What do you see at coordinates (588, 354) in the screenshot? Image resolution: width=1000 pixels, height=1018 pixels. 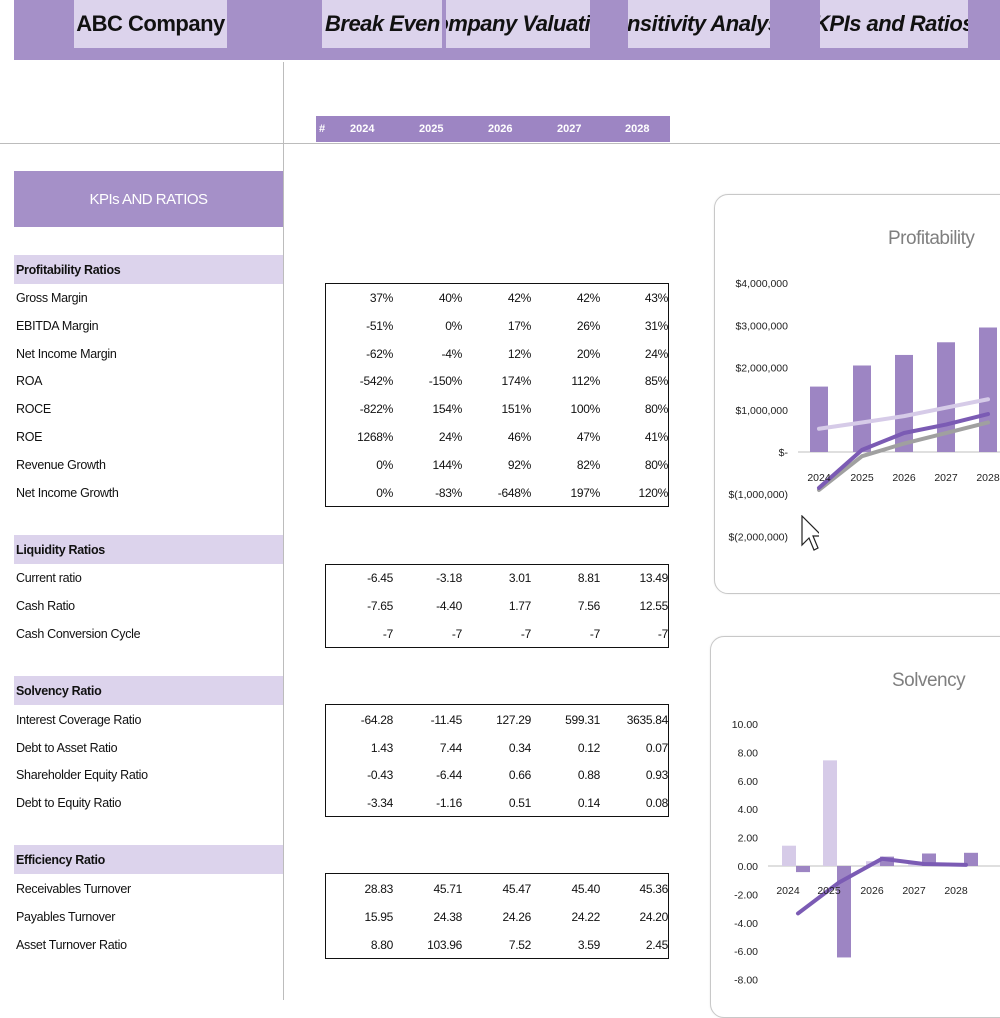 I see `table-cell: 20%` at bounding box center [588, 354].